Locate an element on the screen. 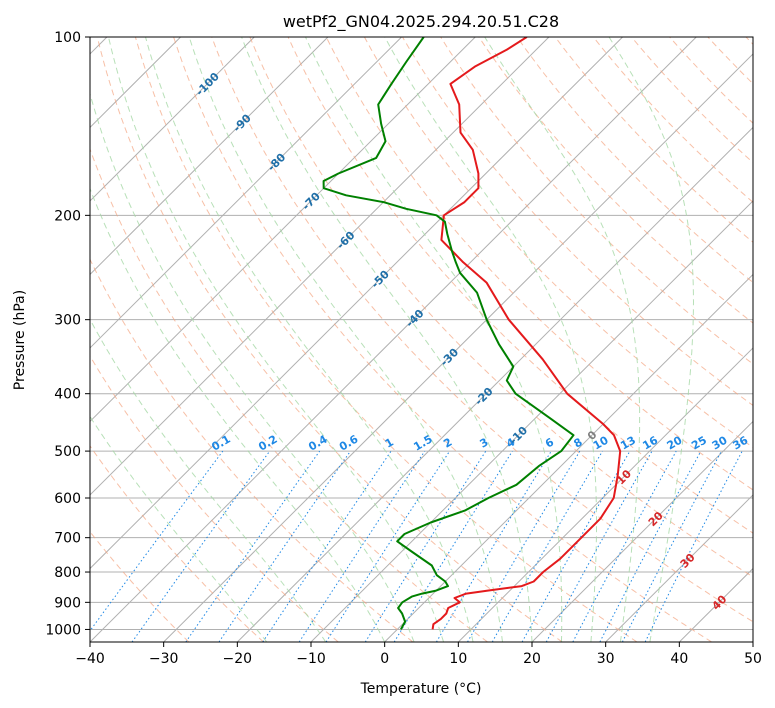  y-tick-label-100: 100 is located at coordinates (67, 38).